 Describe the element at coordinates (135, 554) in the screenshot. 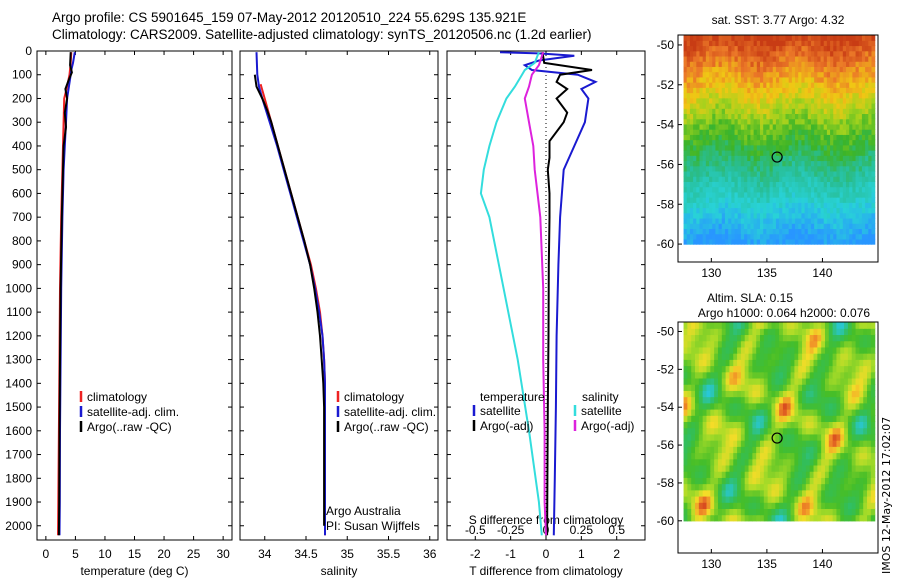

I see `temperature-x-tick-label: 15` at that location.